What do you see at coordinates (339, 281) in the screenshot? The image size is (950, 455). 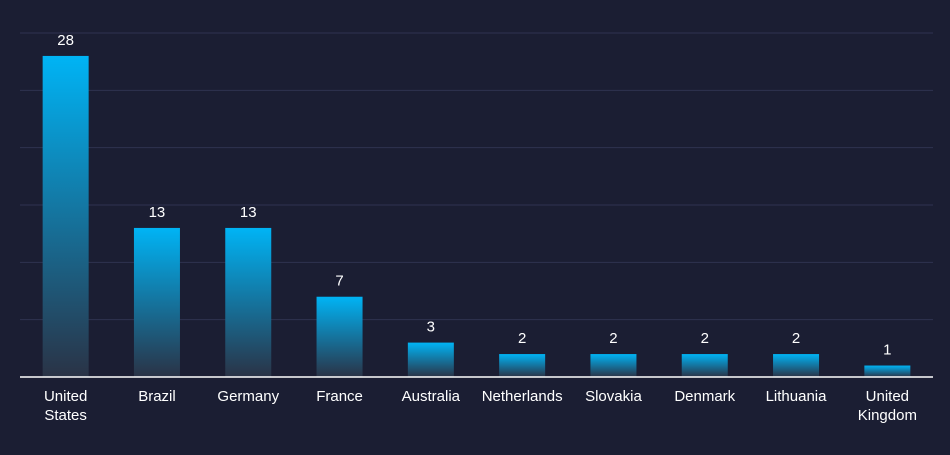 I see `data-label: 7` at bounding box center [339, 281].